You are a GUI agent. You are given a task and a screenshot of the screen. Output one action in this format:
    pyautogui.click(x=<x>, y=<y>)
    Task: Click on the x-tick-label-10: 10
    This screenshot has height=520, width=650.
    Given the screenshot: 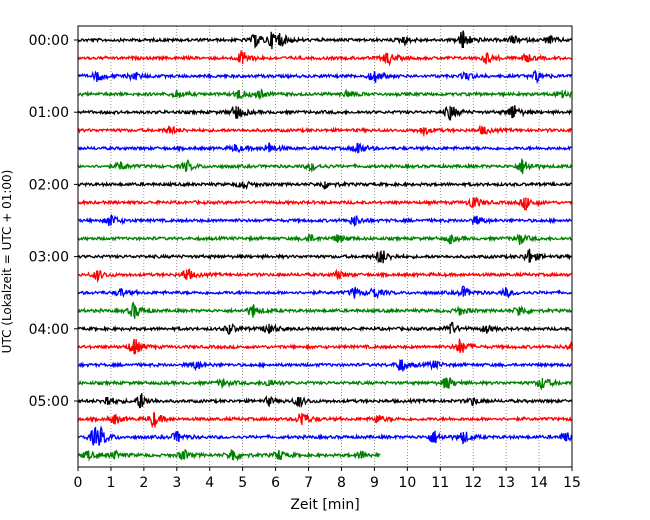 What is the action you would take?
    pyautogui.click(x=407, y=483)
    